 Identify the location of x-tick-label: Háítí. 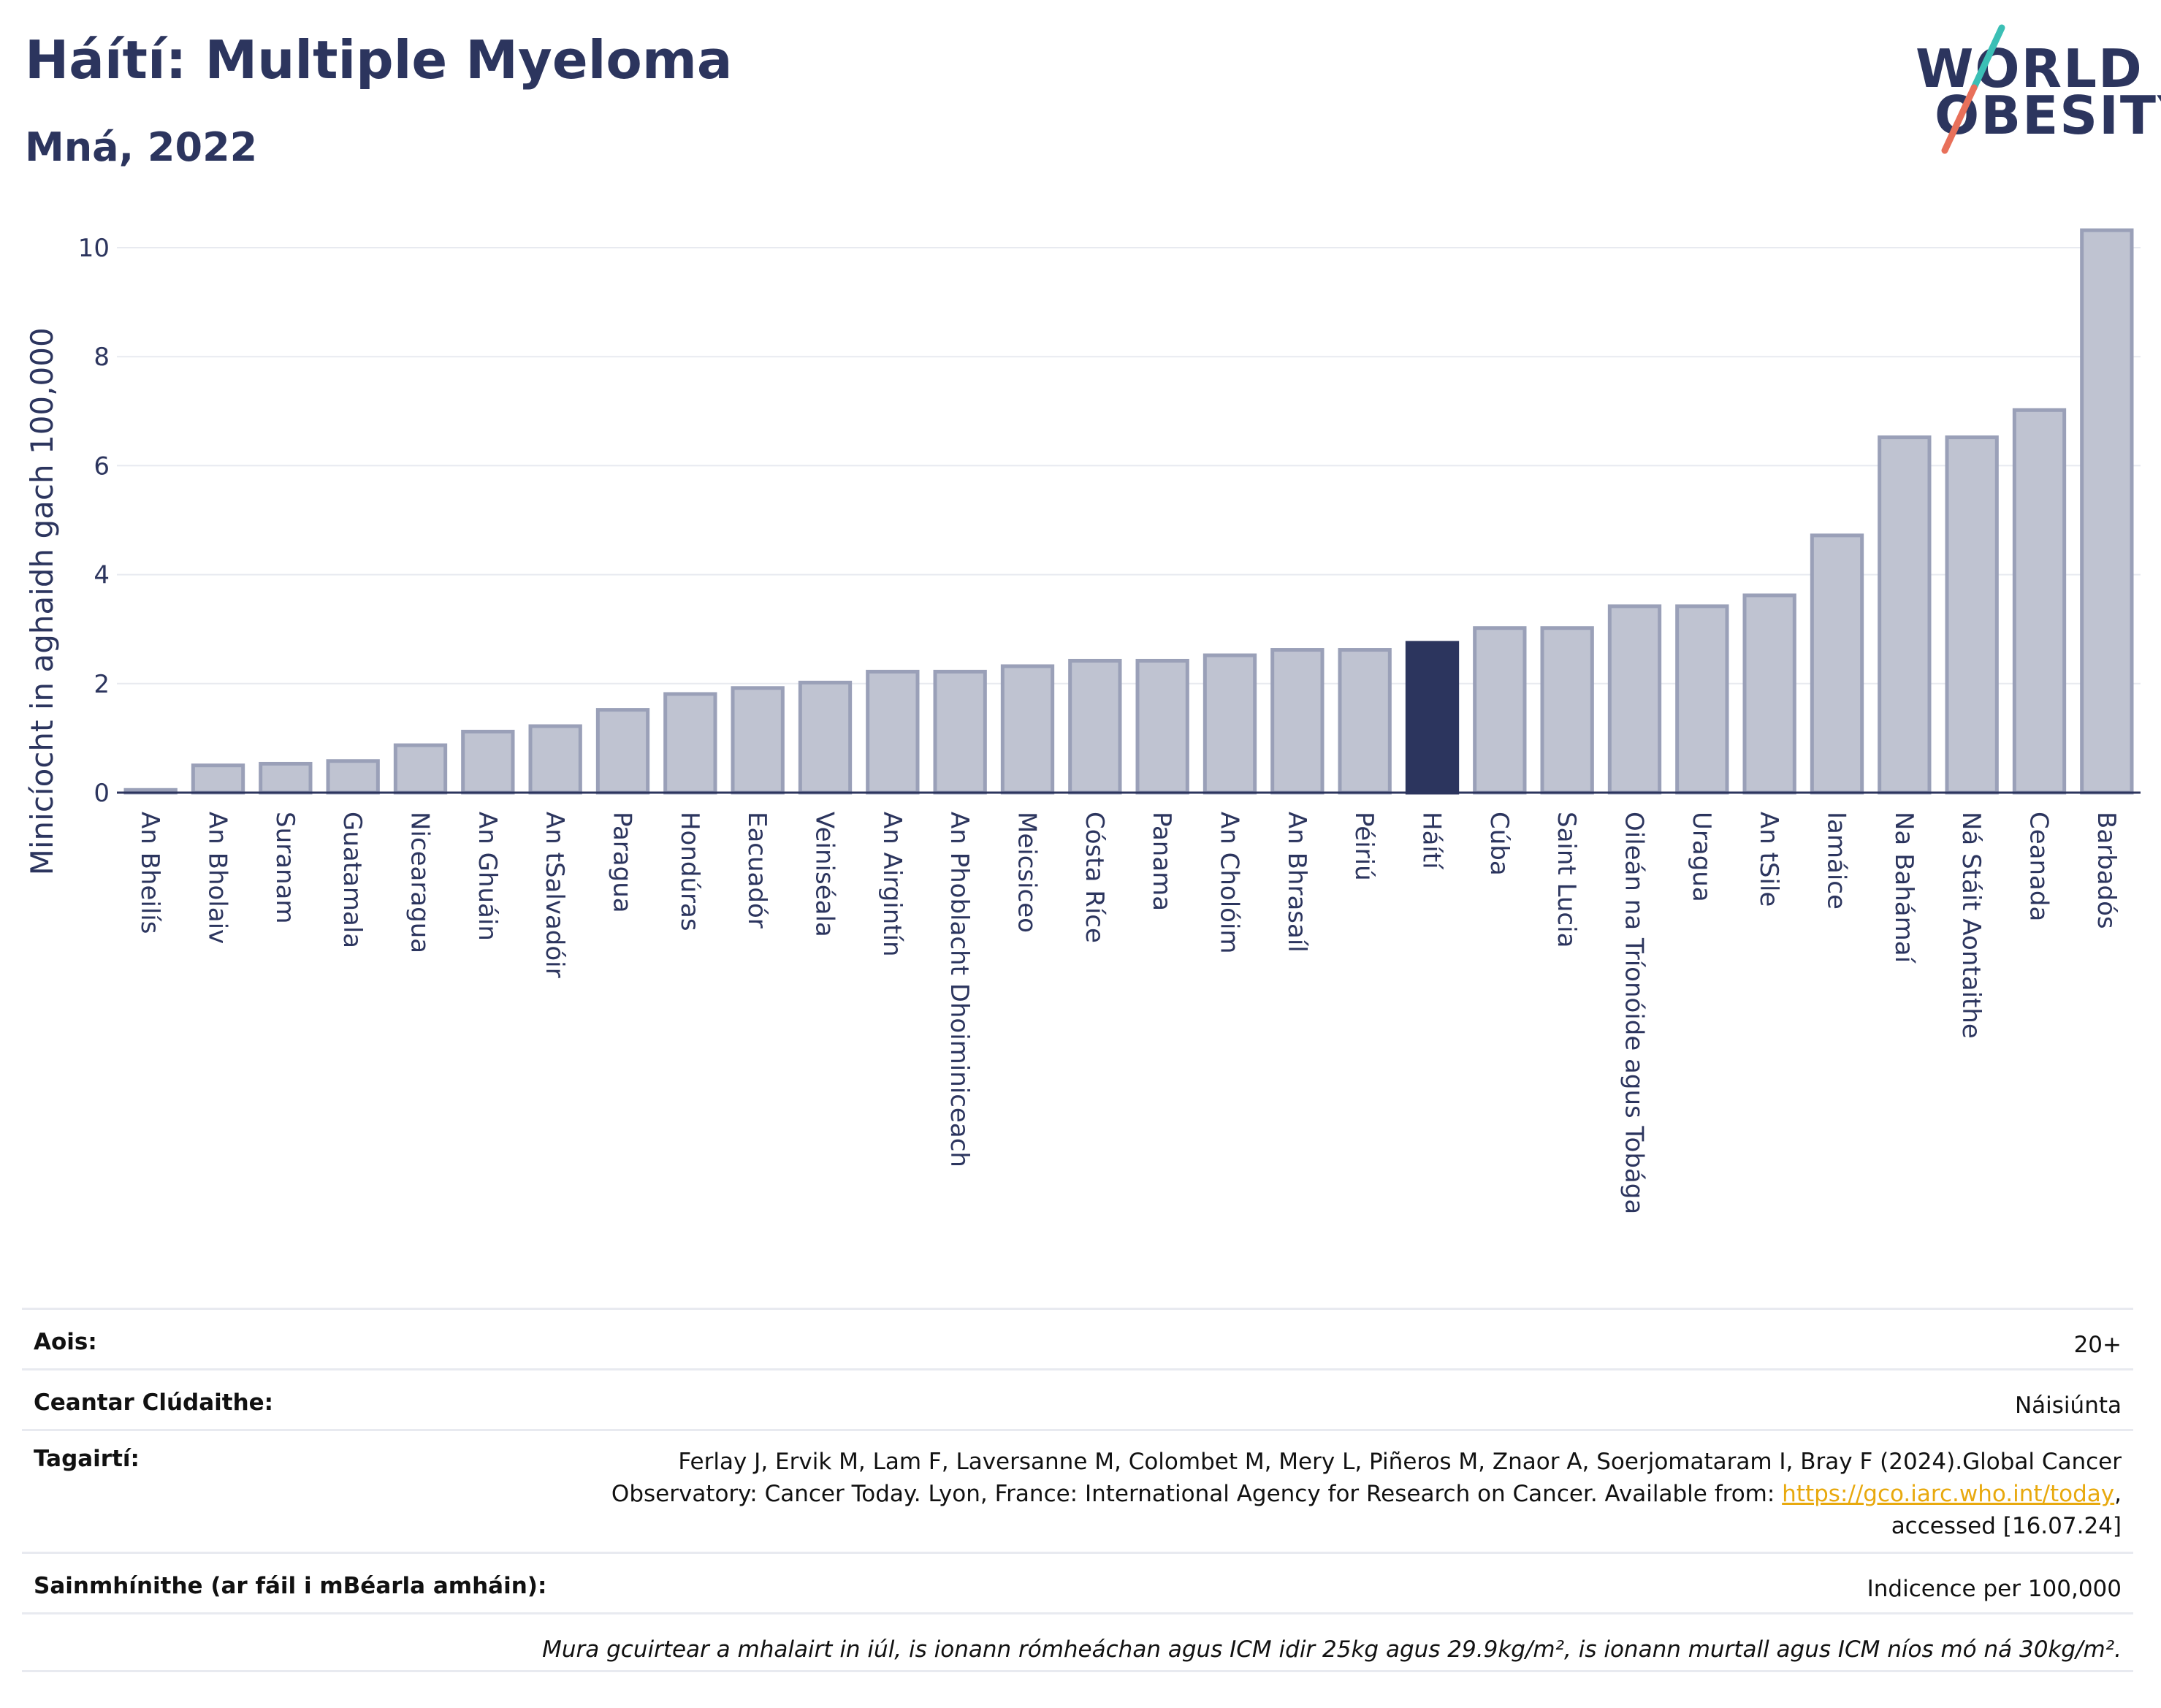
(1432, 841).